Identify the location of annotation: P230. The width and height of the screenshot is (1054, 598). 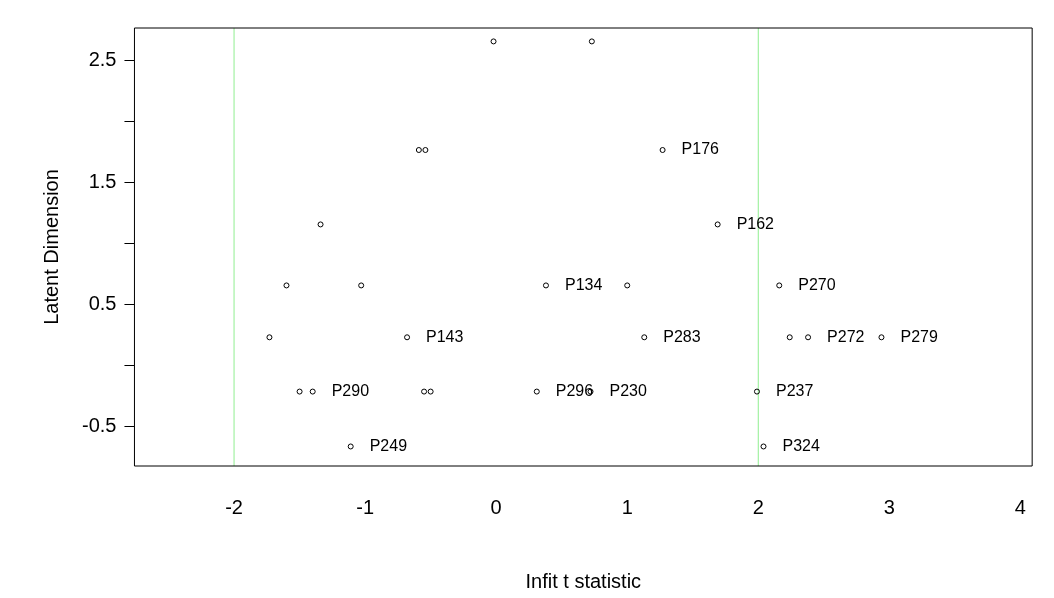
(628, 390).